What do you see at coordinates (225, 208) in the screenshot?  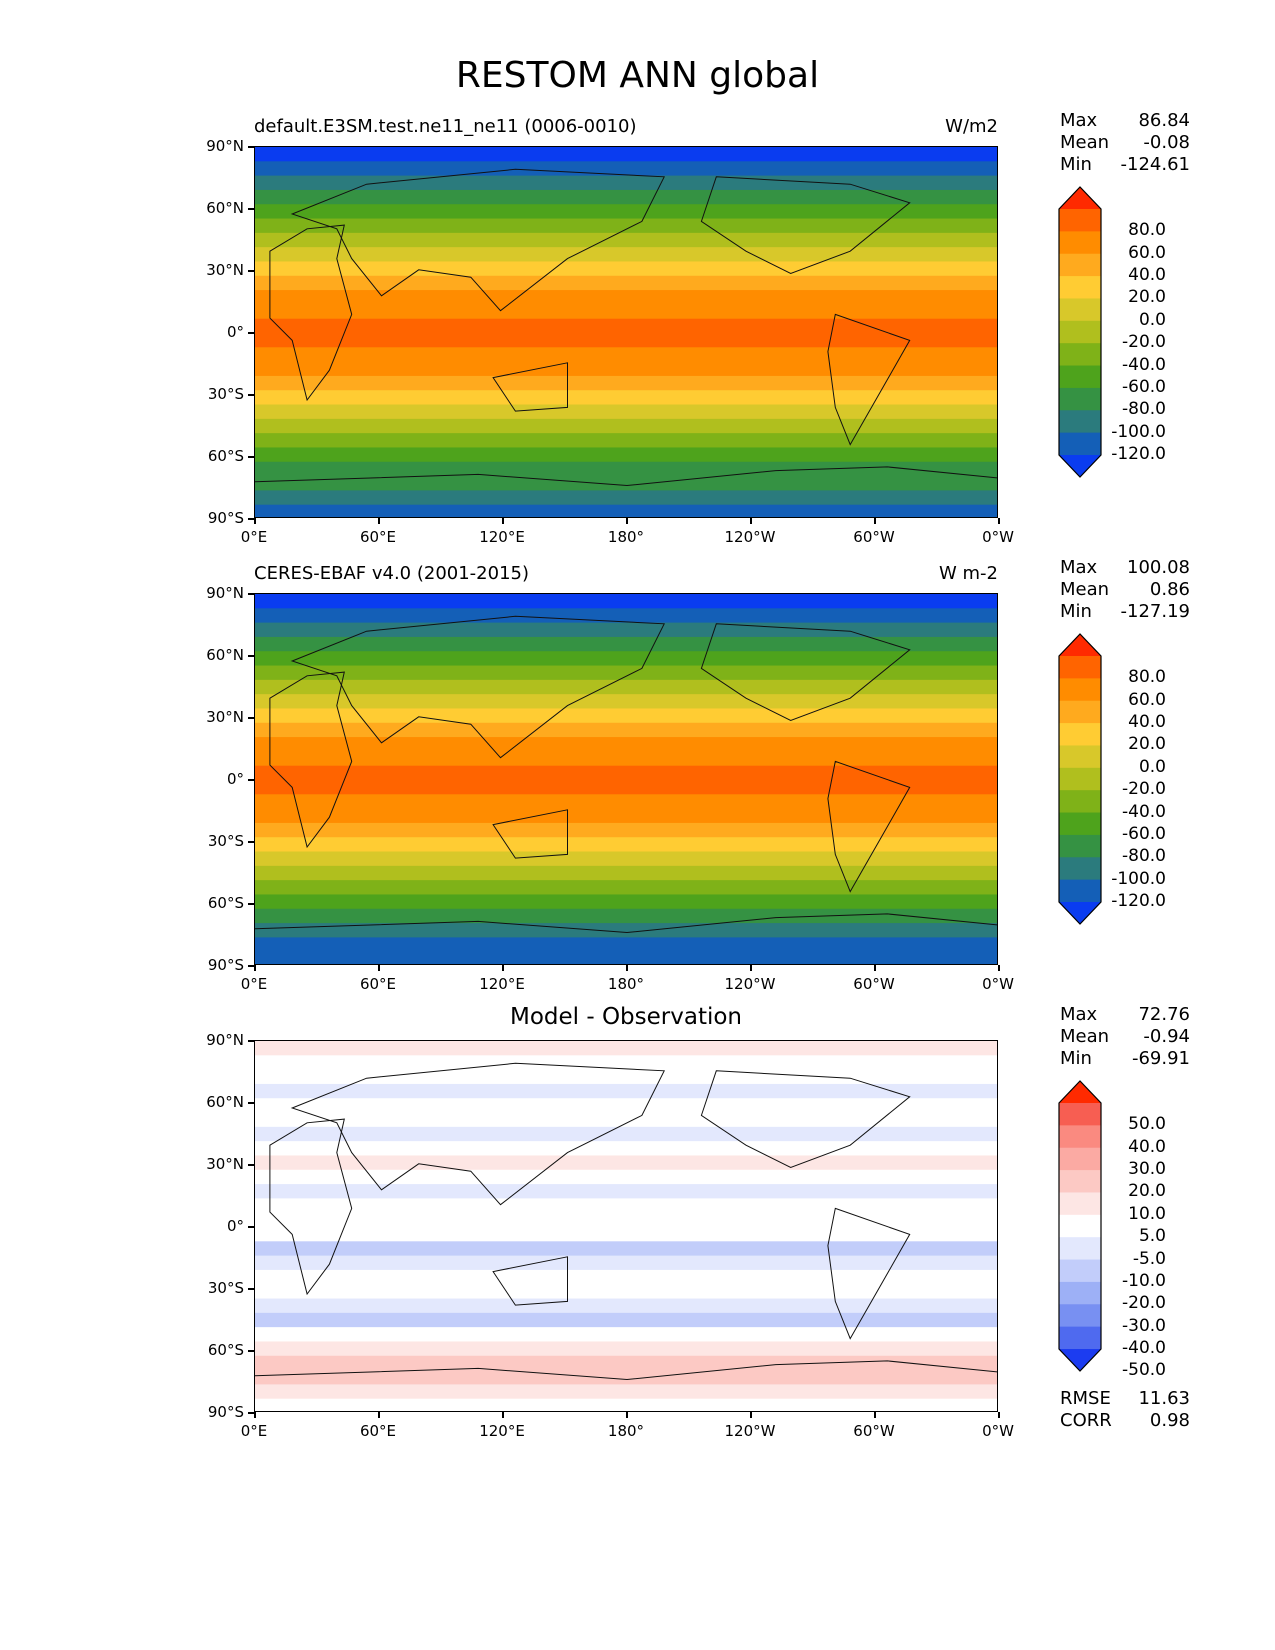 I see `lat-tick-label: 60°N` at bounding box center [225, 208].